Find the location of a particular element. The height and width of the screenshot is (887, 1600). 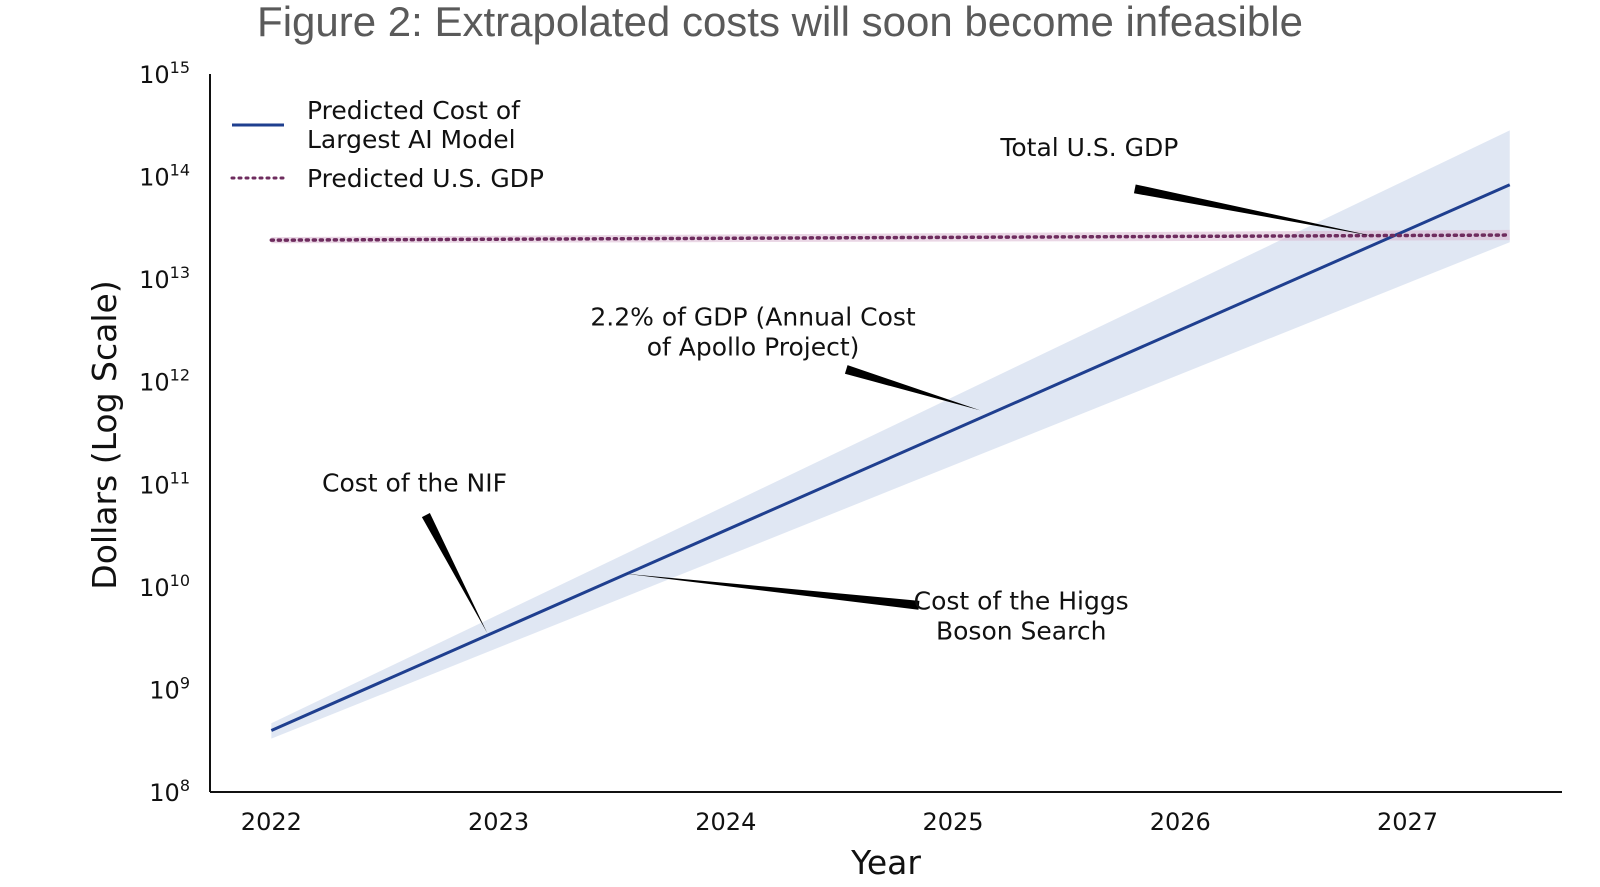

x-tick-label: 2022 is located at coordinates (271, 822).